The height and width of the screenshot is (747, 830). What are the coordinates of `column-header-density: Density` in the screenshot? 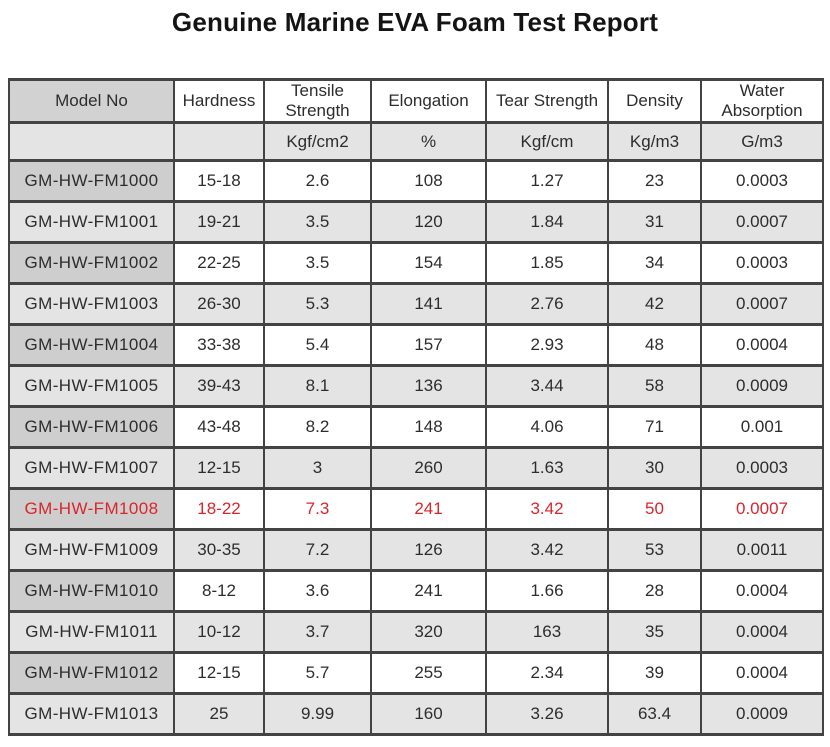 It's located at (654, 101).